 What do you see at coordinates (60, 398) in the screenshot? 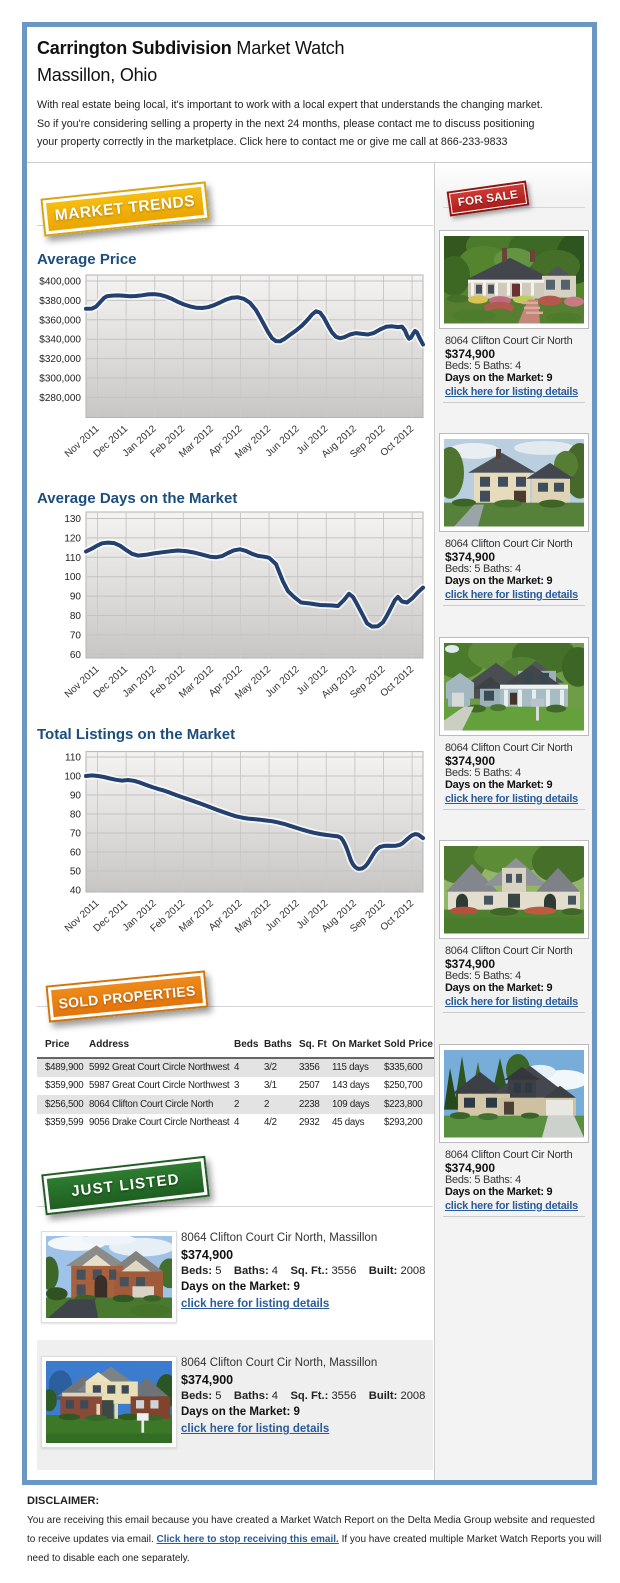
I see `svg-text: $280,000` at bounding box center [60, 398].